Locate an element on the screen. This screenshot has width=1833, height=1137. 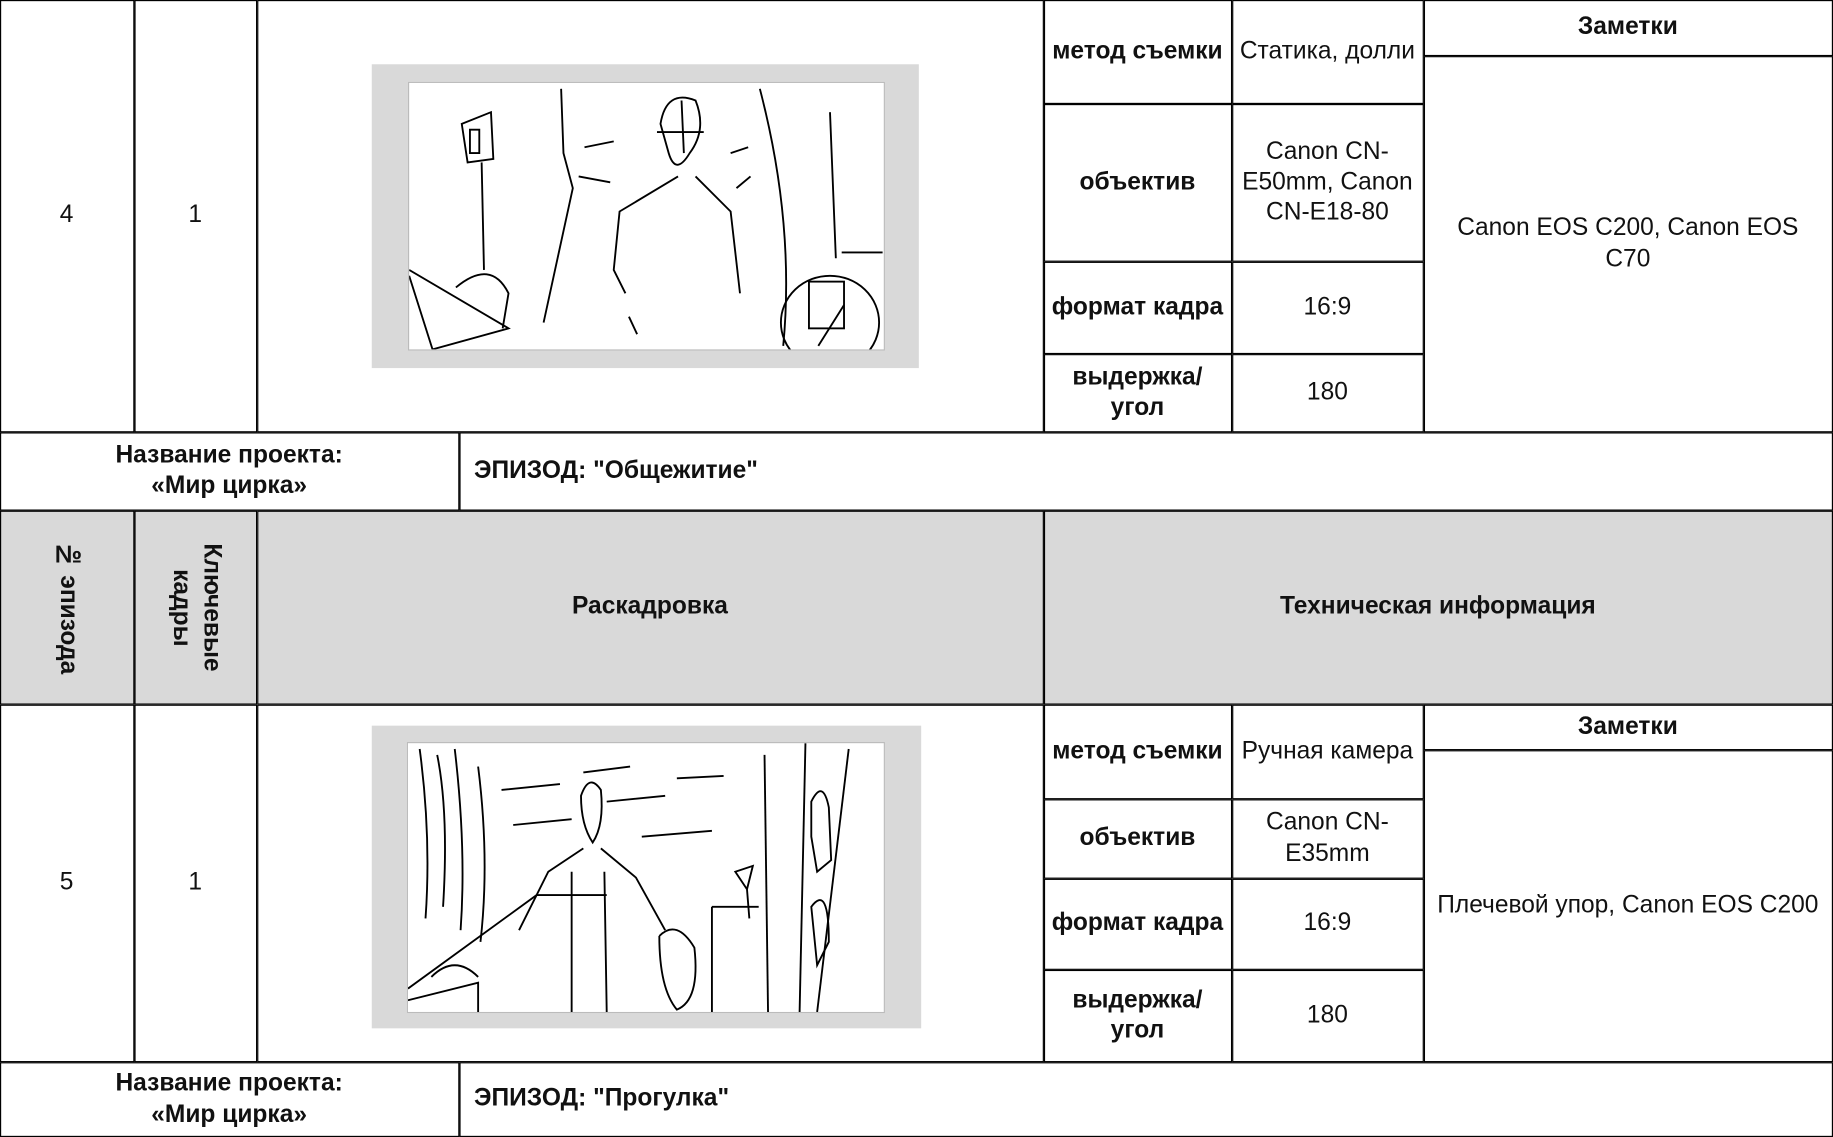
tech-value-text: Canon CN-E50mm, Canon CN-E18-80 is located at coordinates (1327, 181).